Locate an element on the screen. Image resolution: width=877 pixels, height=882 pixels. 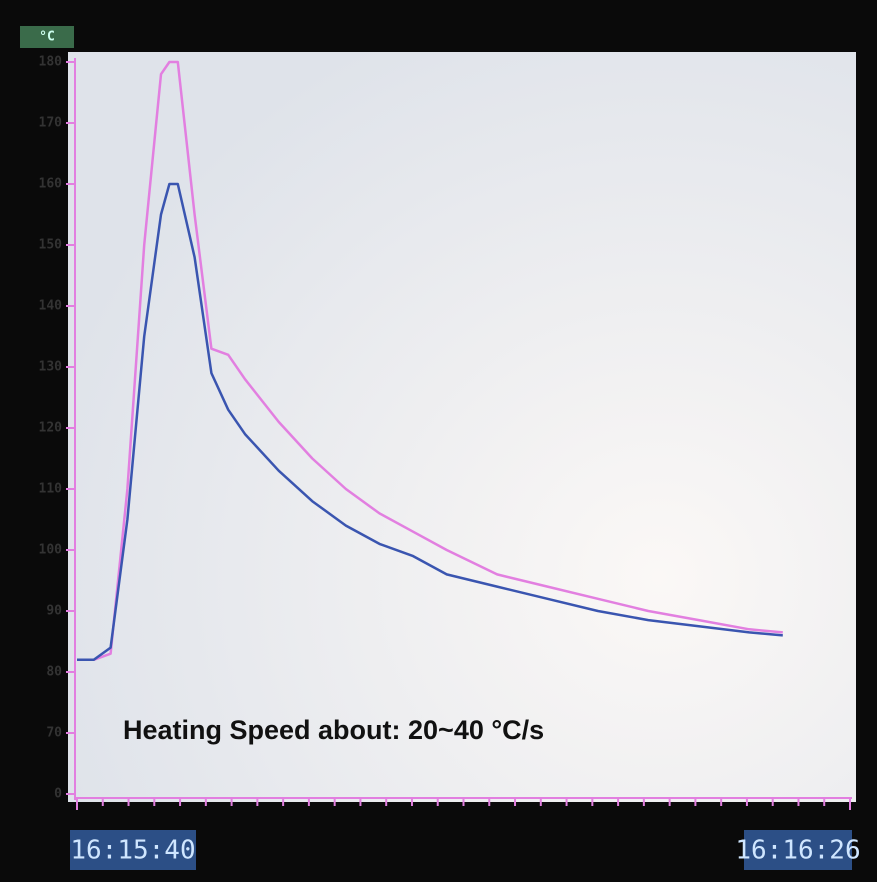
y-tick-label: 160 is located at coordinates (51, 184).